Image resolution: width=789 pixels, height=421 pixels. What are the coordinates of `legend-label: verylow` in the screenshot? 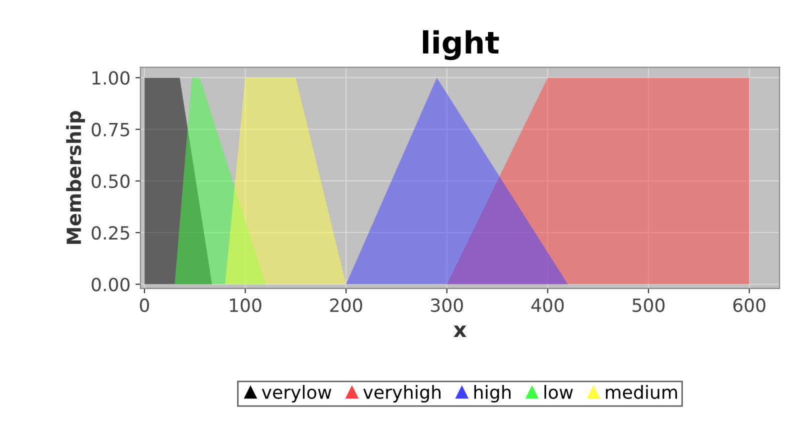 It's located at (297, 393).